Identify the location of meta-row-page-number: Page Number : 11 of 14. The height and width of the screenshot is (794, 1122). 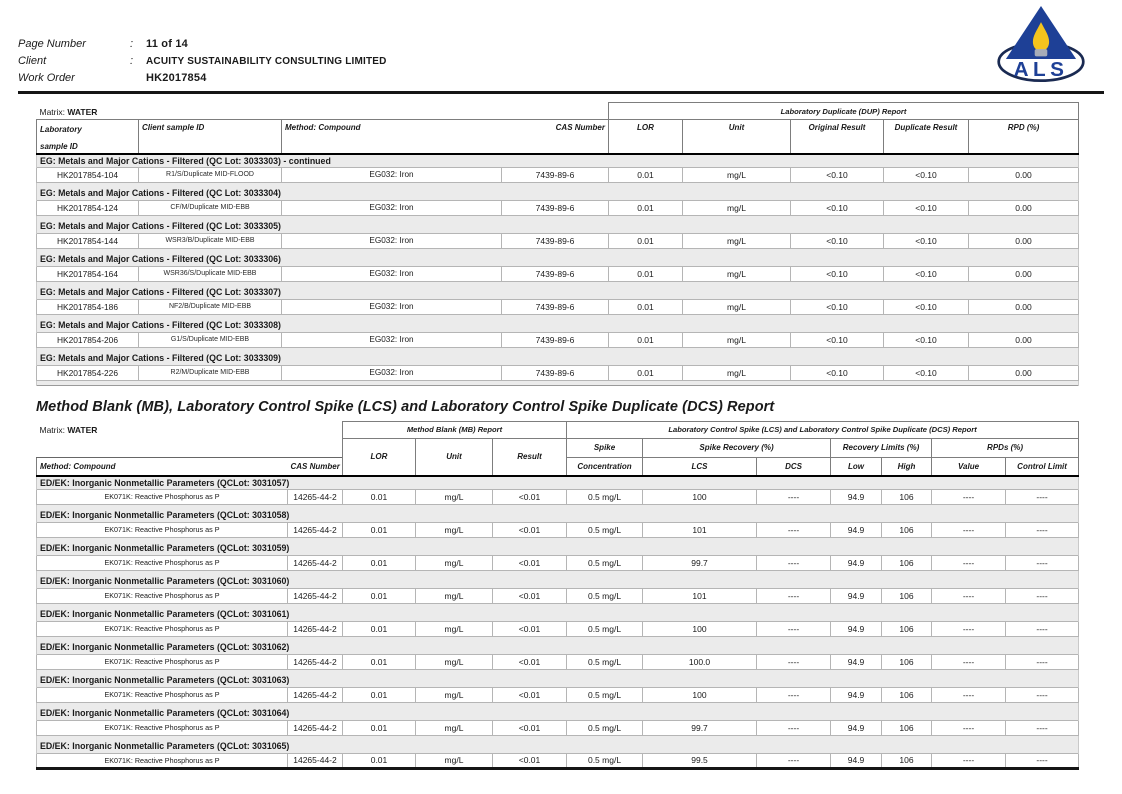
(561, 44).